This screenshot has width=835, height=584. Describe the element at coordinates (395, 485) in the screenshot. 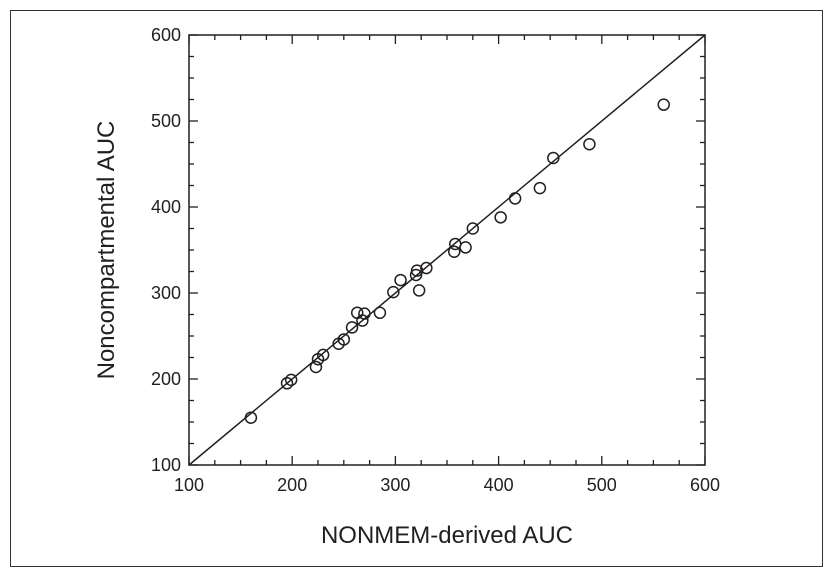

I see `x-tick-label: 300` at that location.